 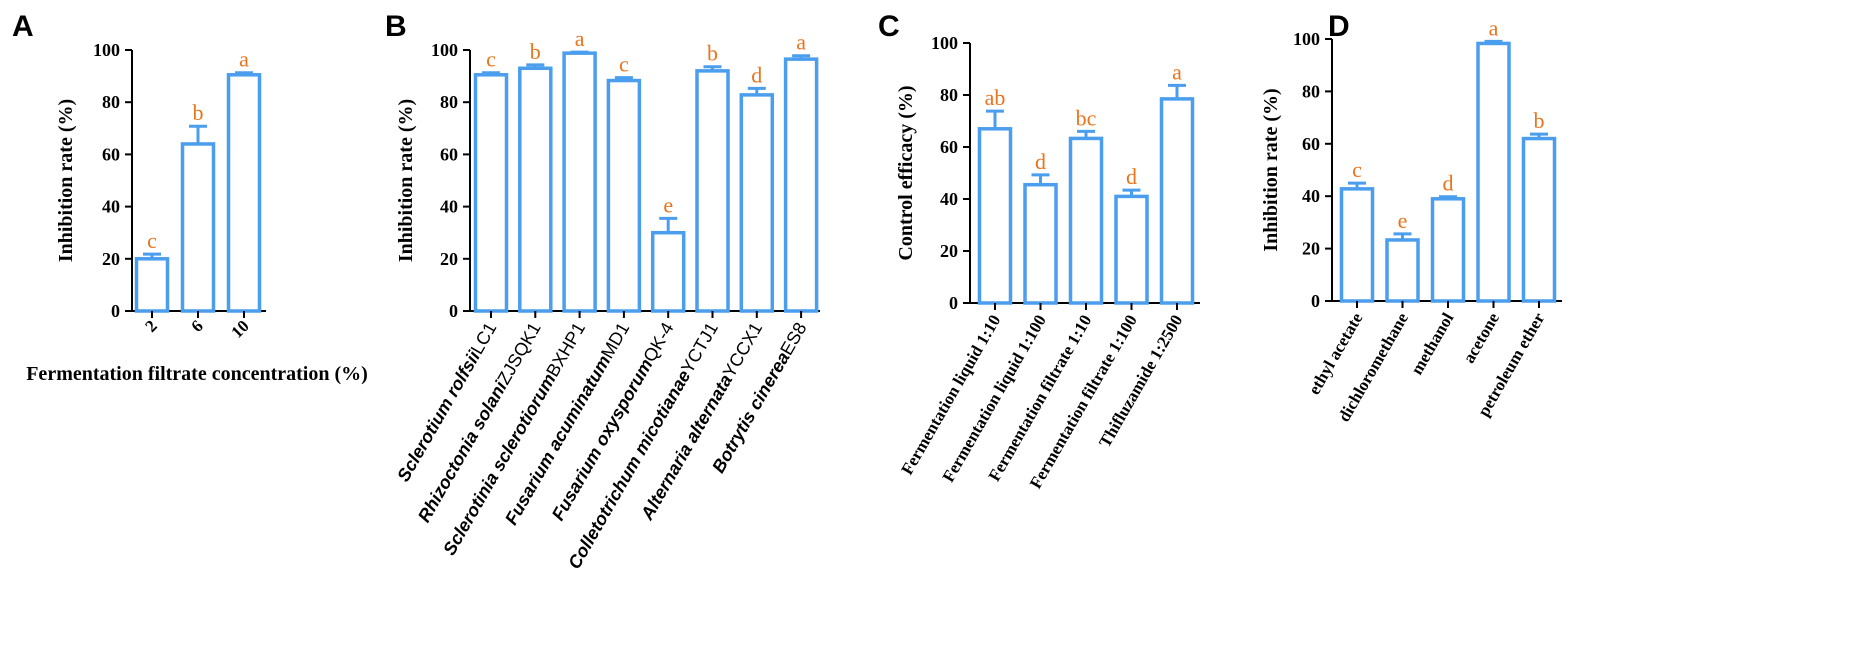 I want to click on category-label: 6, so click(x=196, y=325).